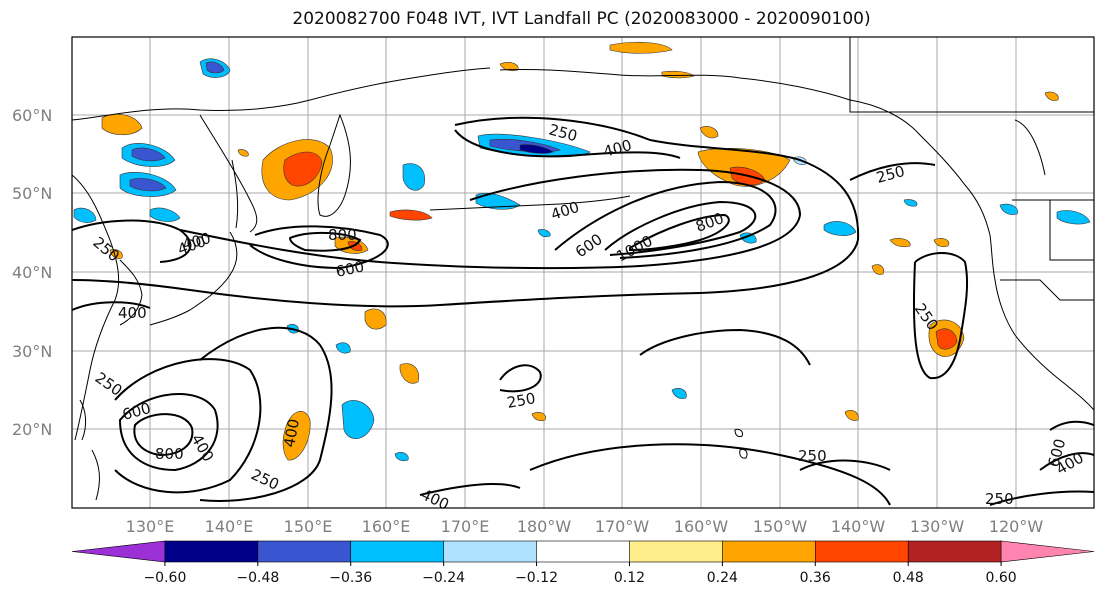  What do you see at coordinates (1001, 578) in the screenshot?
I see `colorbar-tick-label: 0.60` at bounding box center [1001, 578].